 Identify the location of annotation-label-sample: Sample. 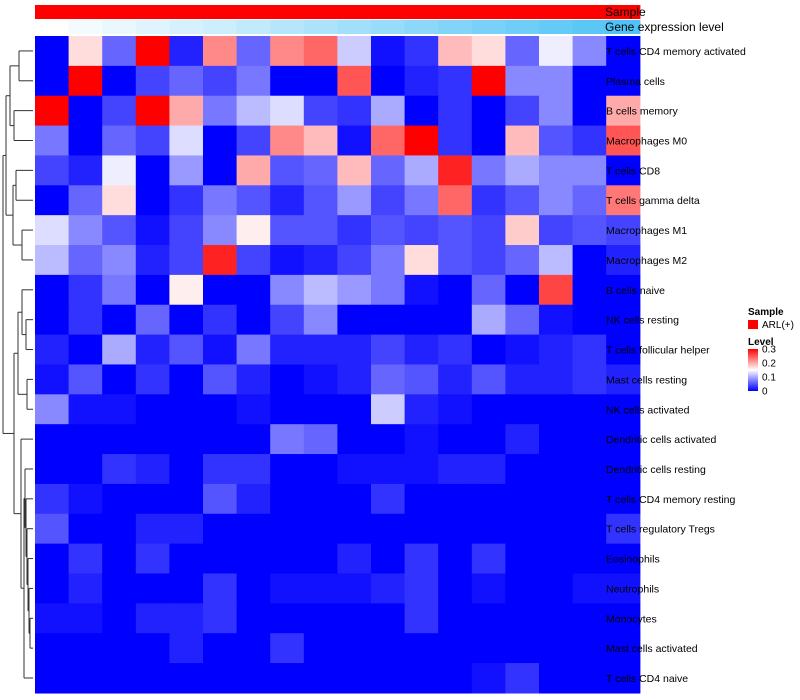
(625, 12).